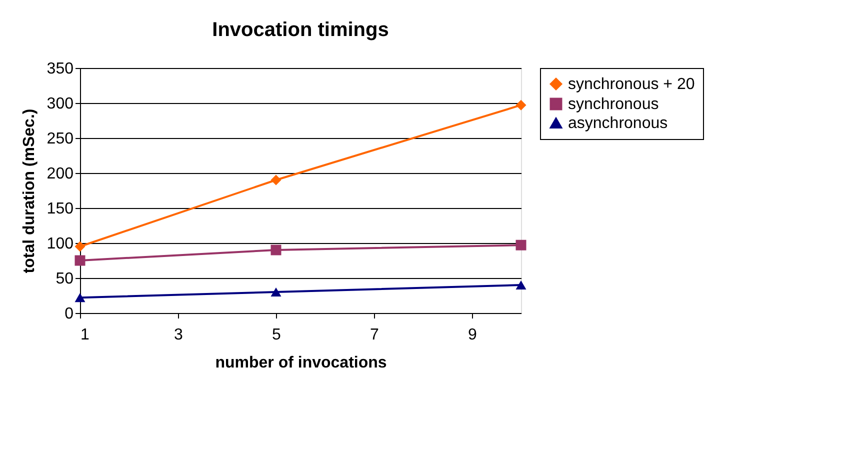 The width and height of the screenshot is (868, 475). Describe the element at coordinates (29, 191) in the screenshot. I see `y-axis-title: total duration (mSec.)` at that location.